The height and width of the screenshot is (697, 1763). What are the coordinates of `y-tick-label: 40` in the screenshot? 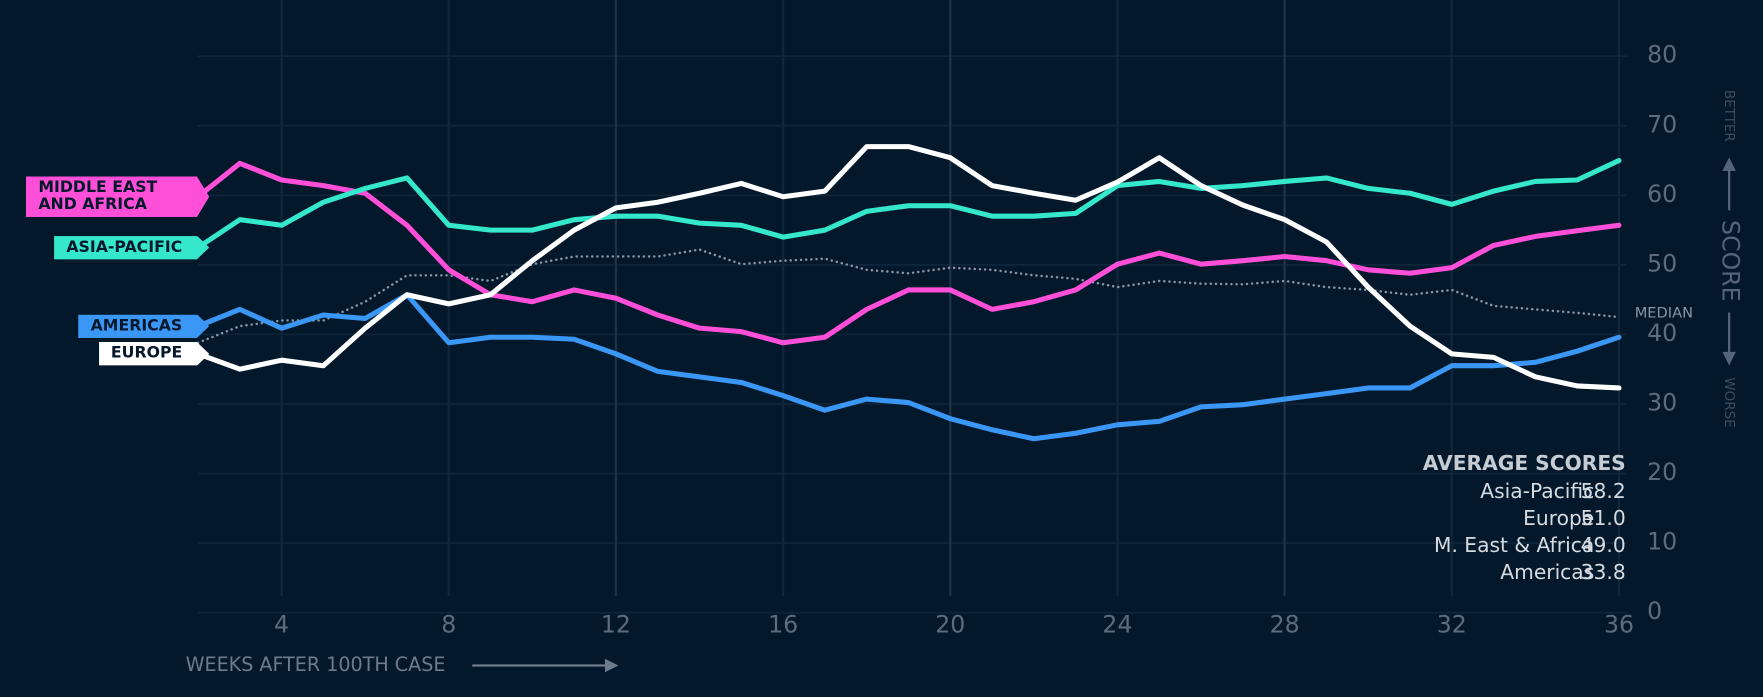 It's located at (1662, 333).